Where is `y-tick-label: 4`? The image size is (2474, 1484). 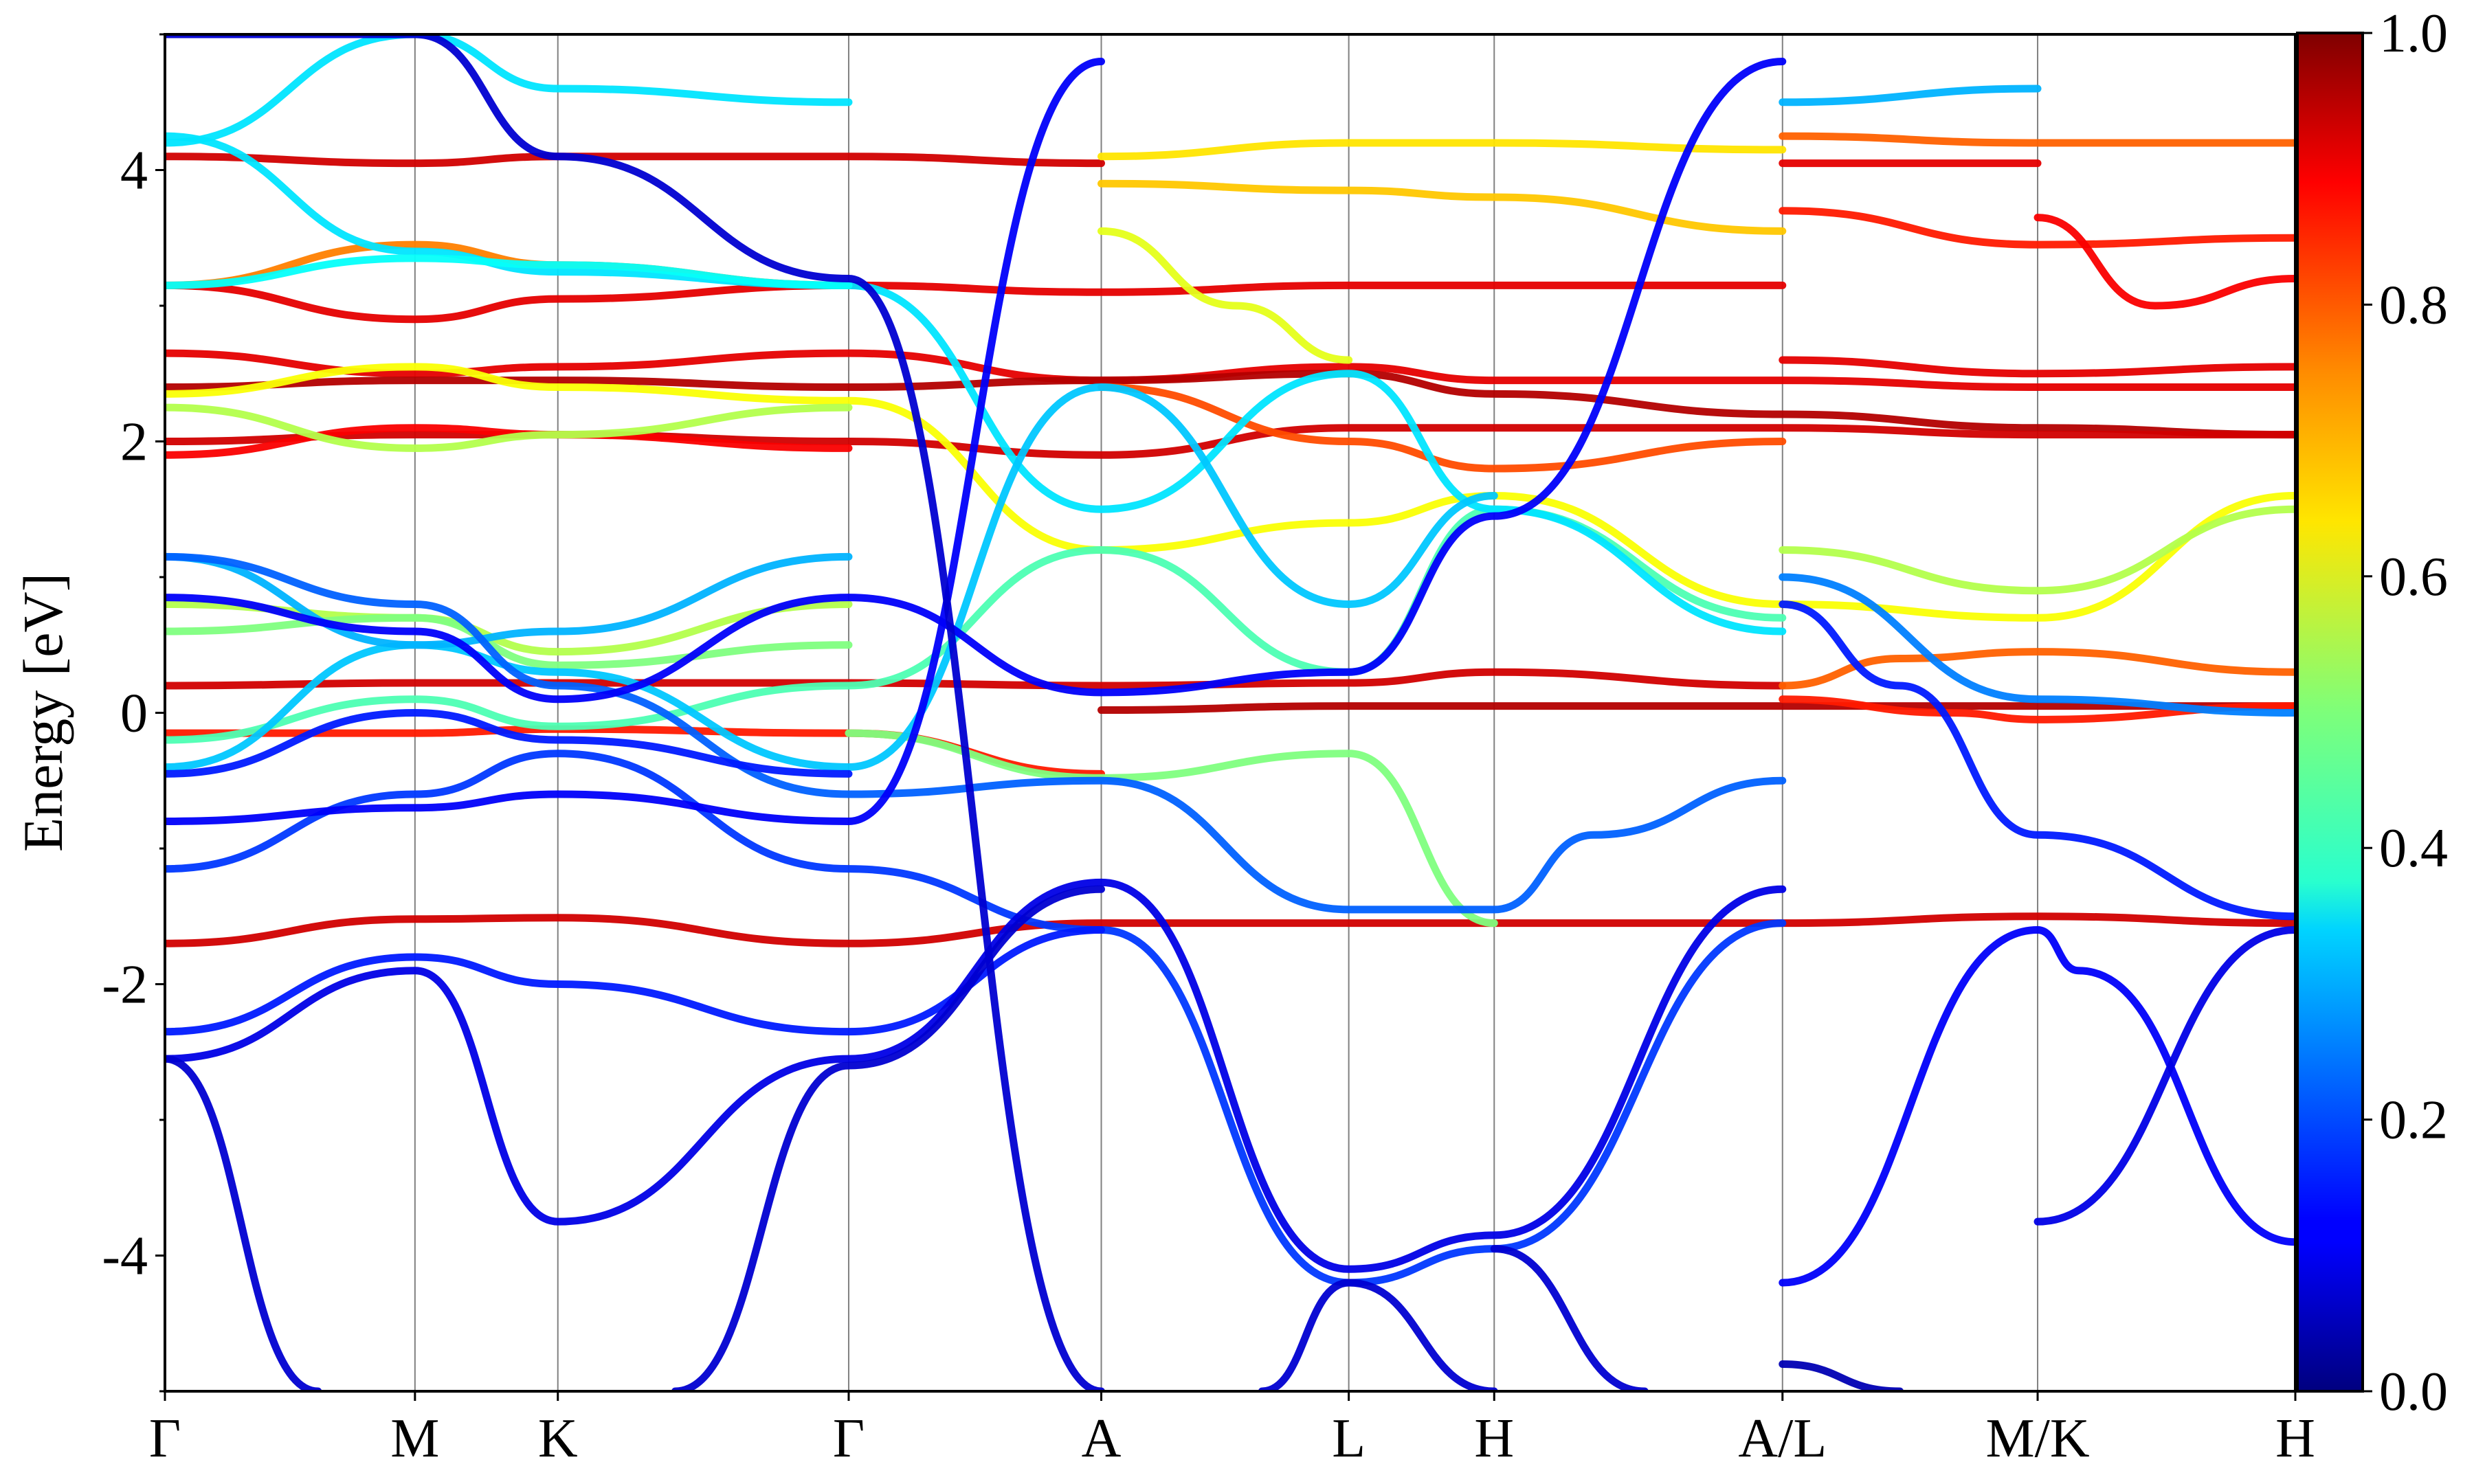
y-tick-label: 4 is located at coordinates (134, 171).